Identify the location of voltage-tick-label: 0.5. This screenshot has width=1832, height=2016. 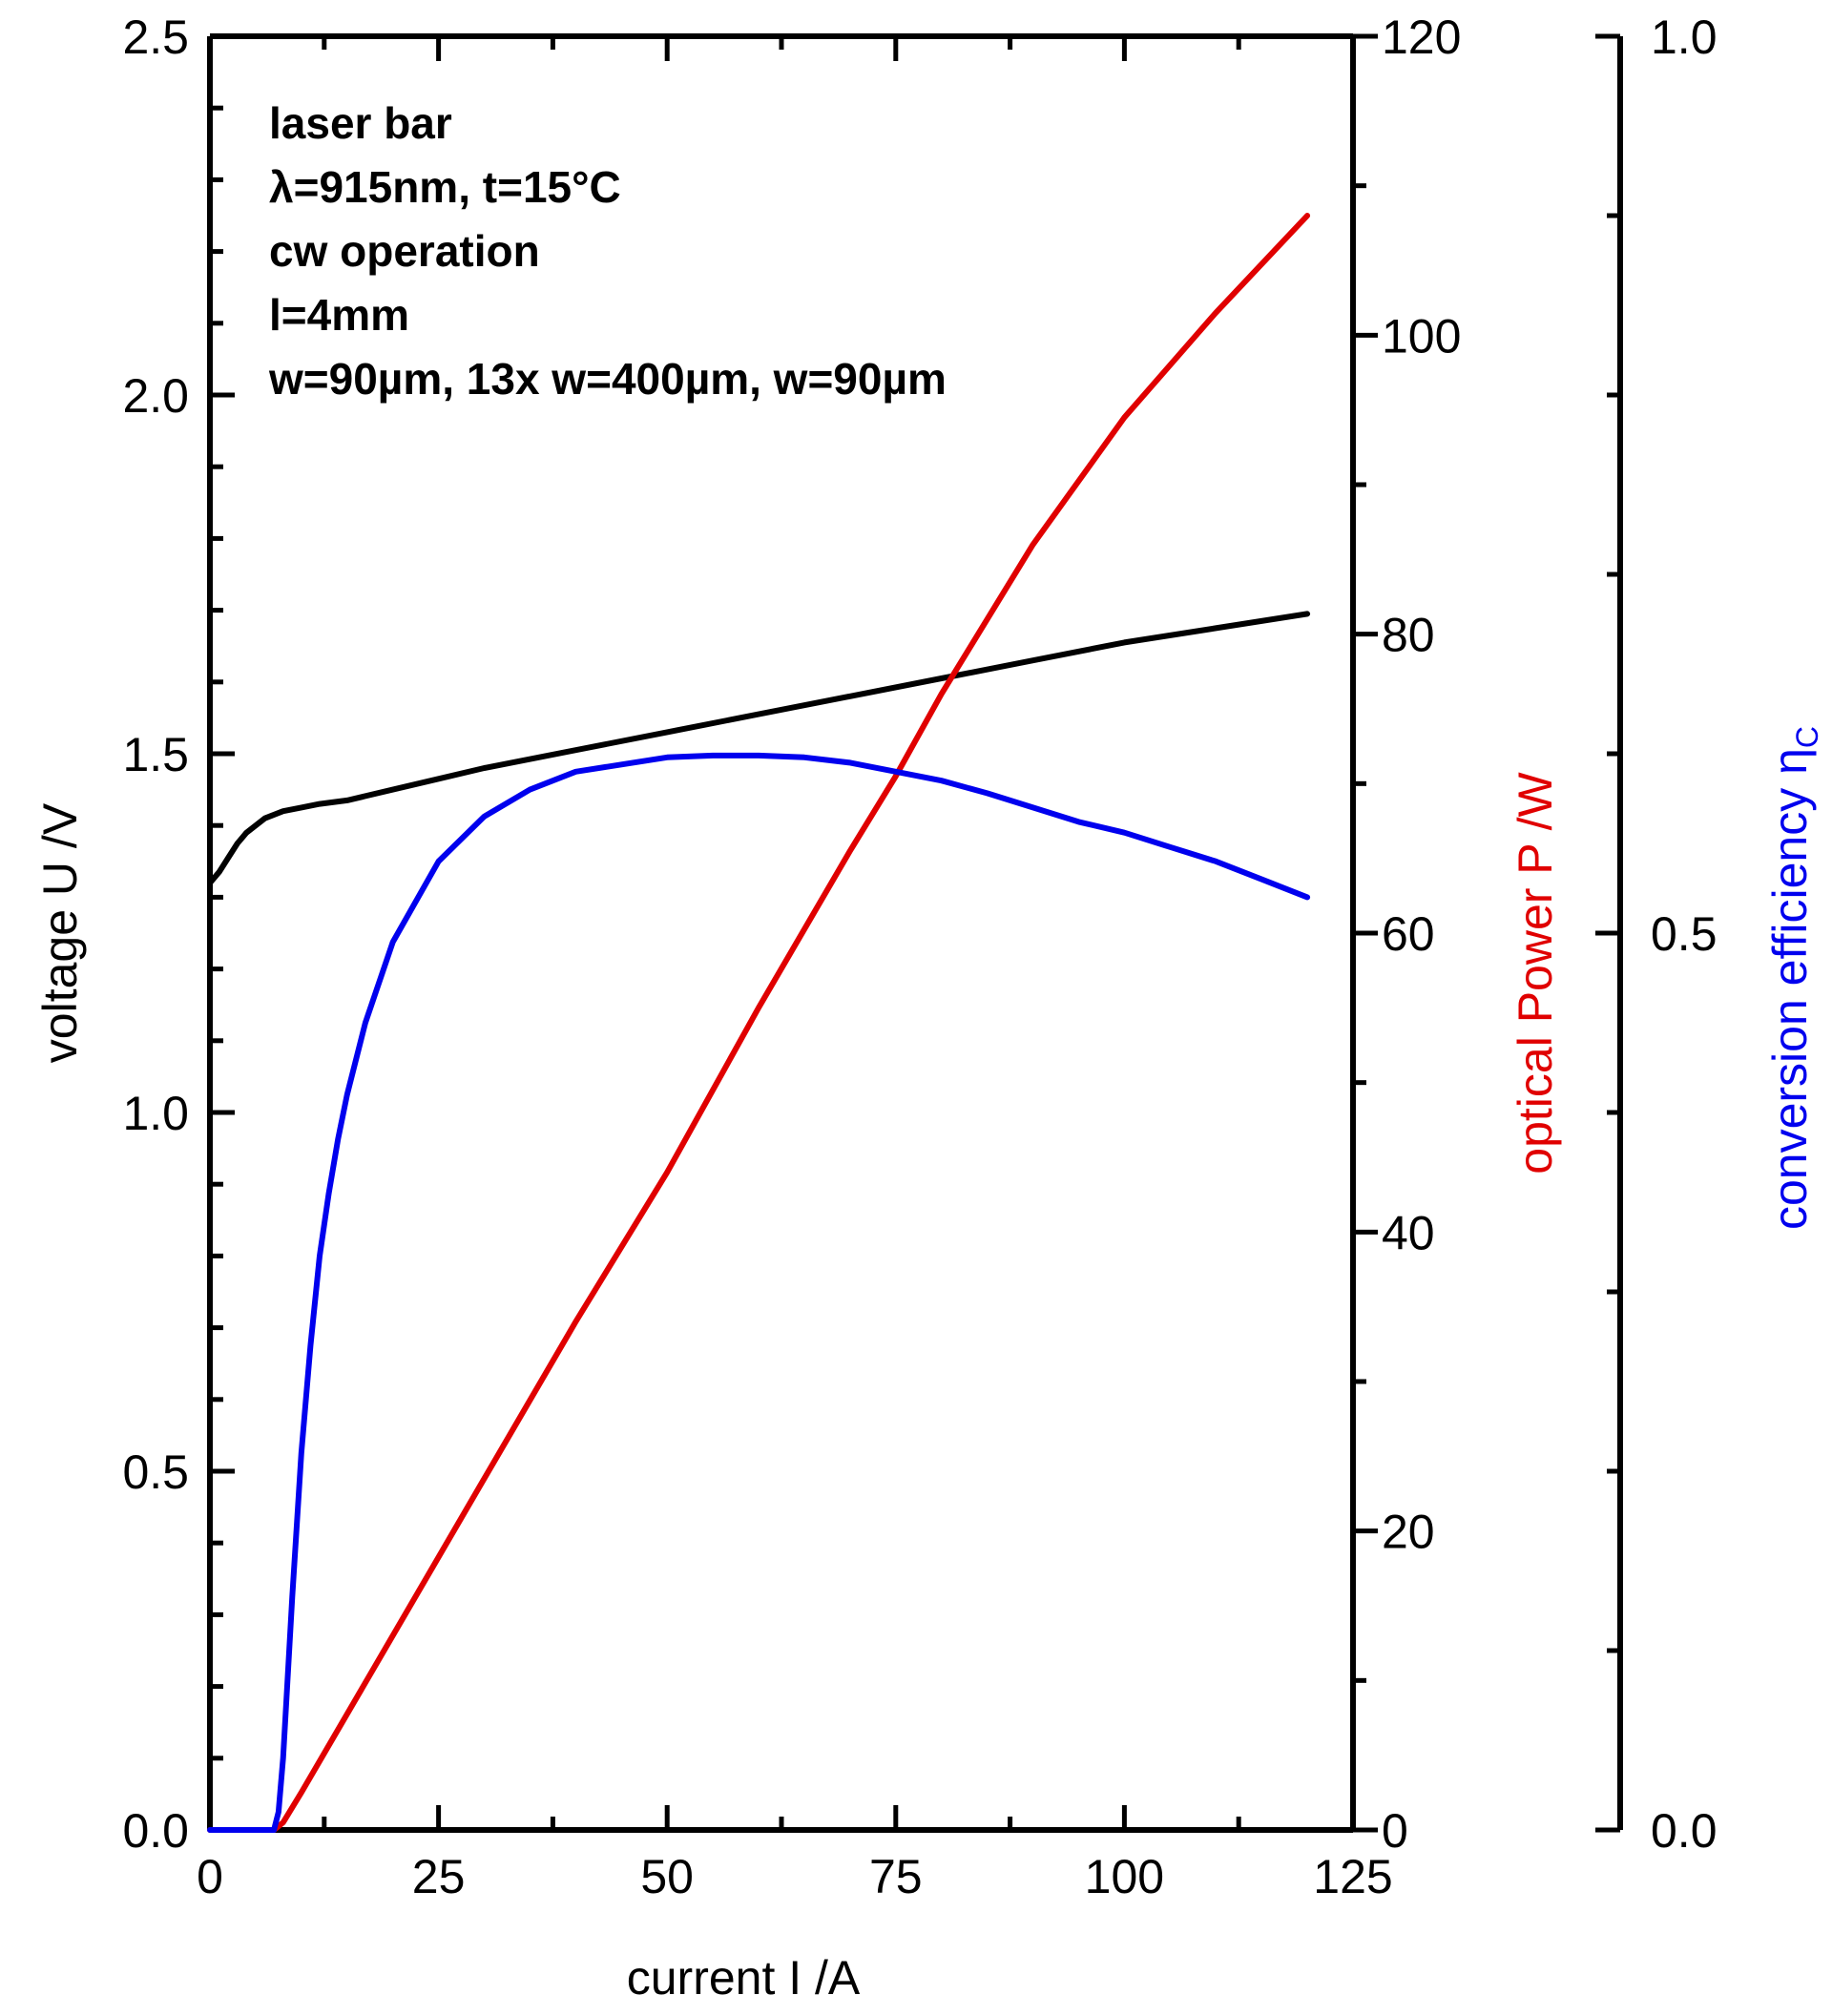
(155, 1472).